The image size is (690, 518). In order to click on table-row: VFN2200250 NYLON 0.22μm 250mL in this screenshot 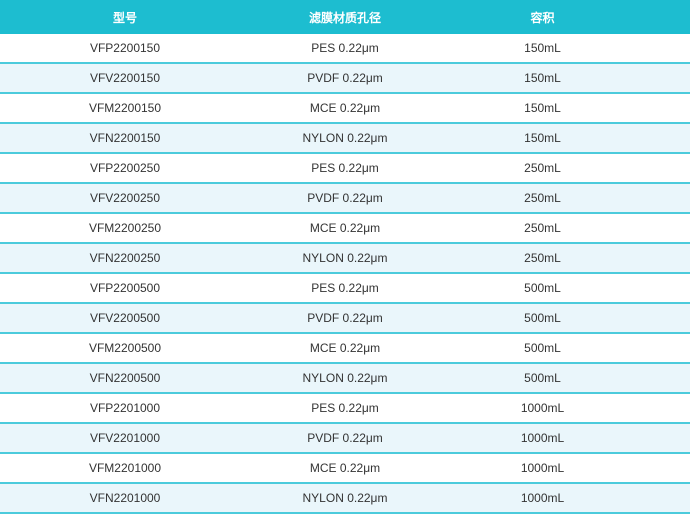, I will do `click(345, 258)`.